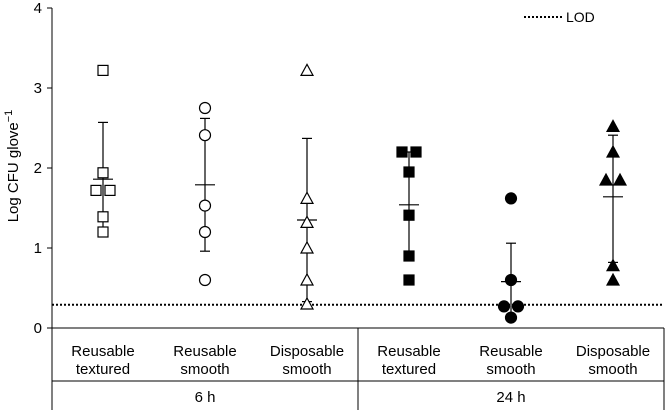 The height and width of the screenshot is (410, 670). Describe the element at coordinates (510, 351) in the screenshot. I see `category-label-4-line1: Reusable` at that location.